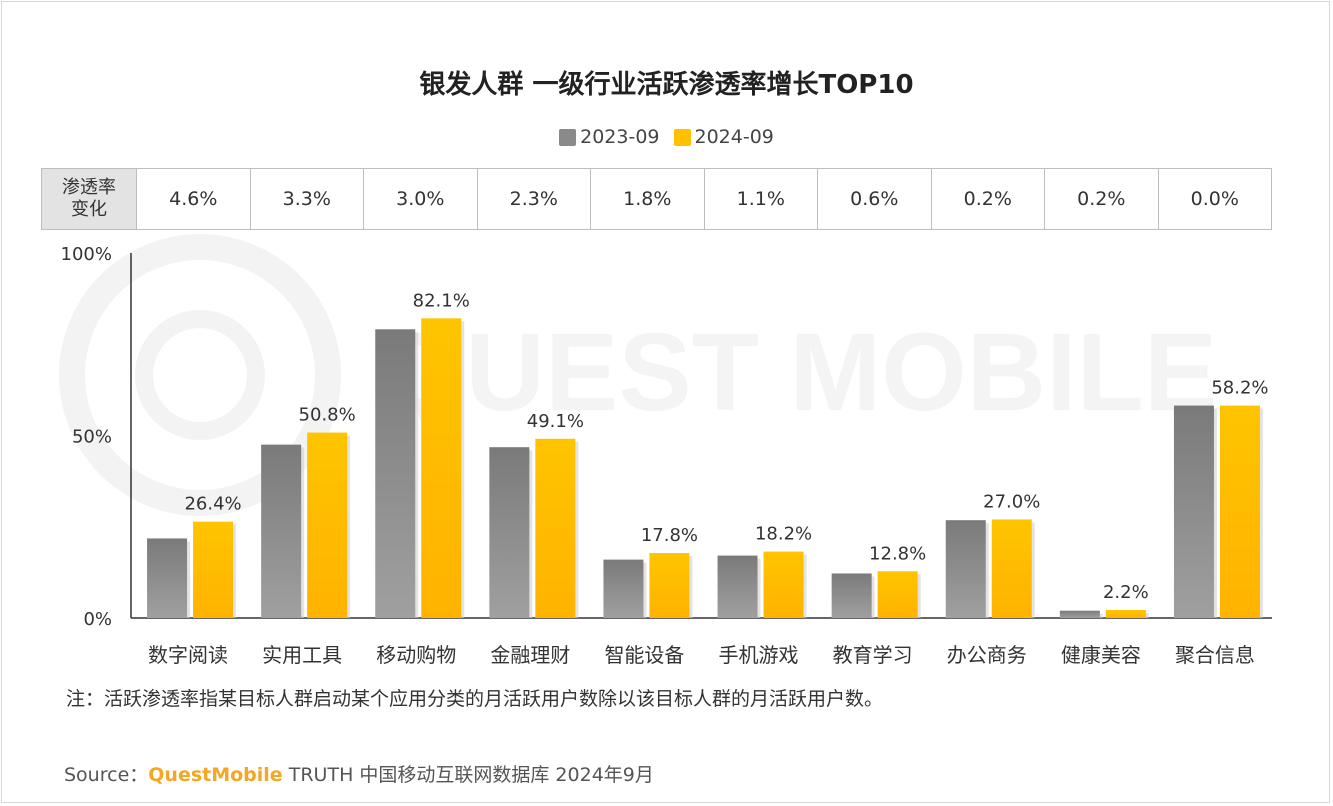  Describe the element at coordinates (568, 137) in the screenshot. I see `legend-swatch-gray` at that location.